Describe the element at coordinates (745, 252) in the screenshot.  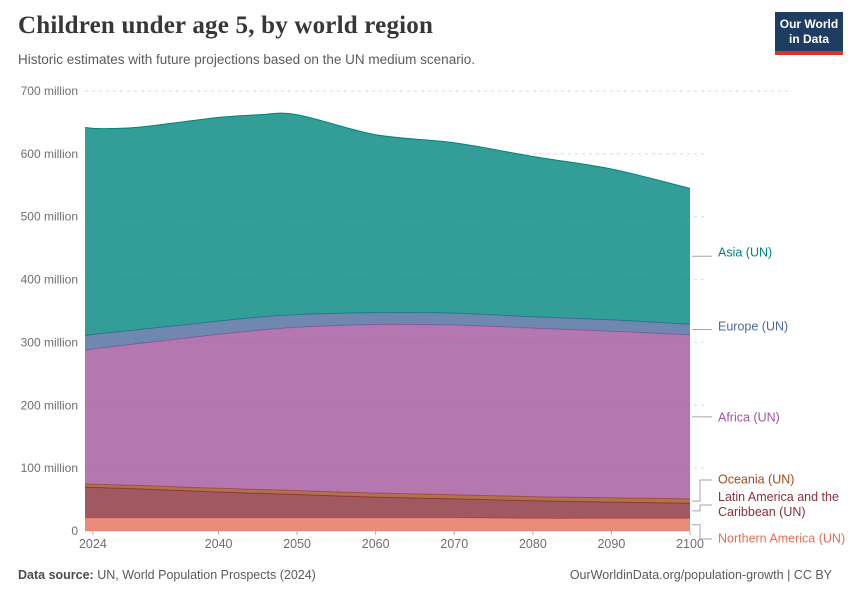
I see `legend-label-asia: Asia (UN)` at that location.